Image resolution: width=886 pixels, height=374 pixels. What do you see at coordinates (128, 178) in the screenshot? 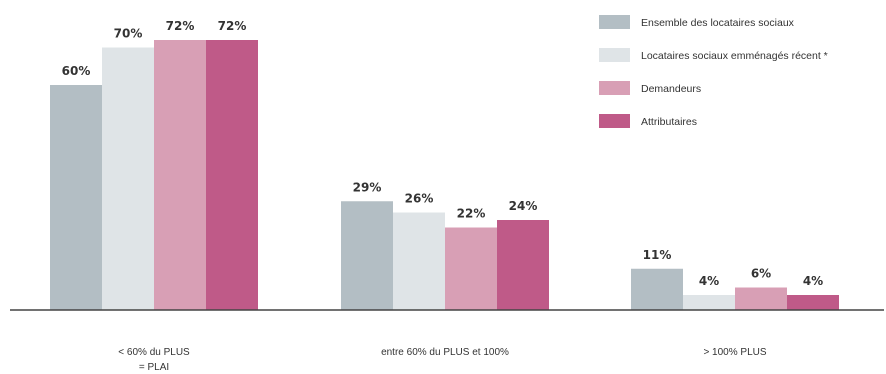
I see `bar-s1-c0` at bounding box center [128, 178].